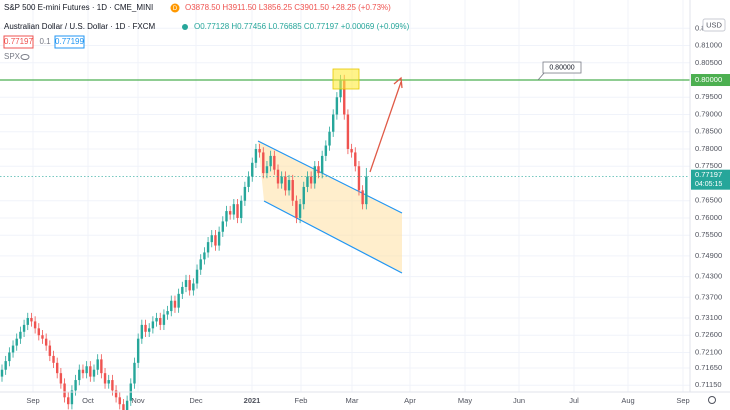  Describe the element at coordinates (708, 296) in the screenshot. I see `y-tick-label: 0.73700` at that location.